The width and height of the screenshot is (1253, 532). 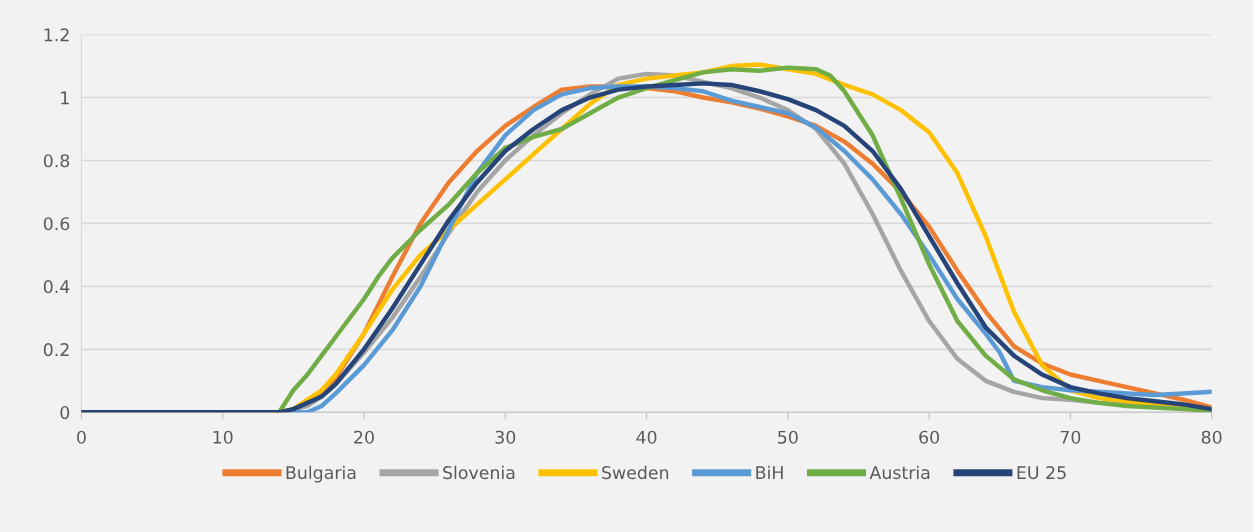 What do you see at coordinates (223, 437) in the screenshot?
I see `x-tick-label: 10` at bounding box center [223, 437].